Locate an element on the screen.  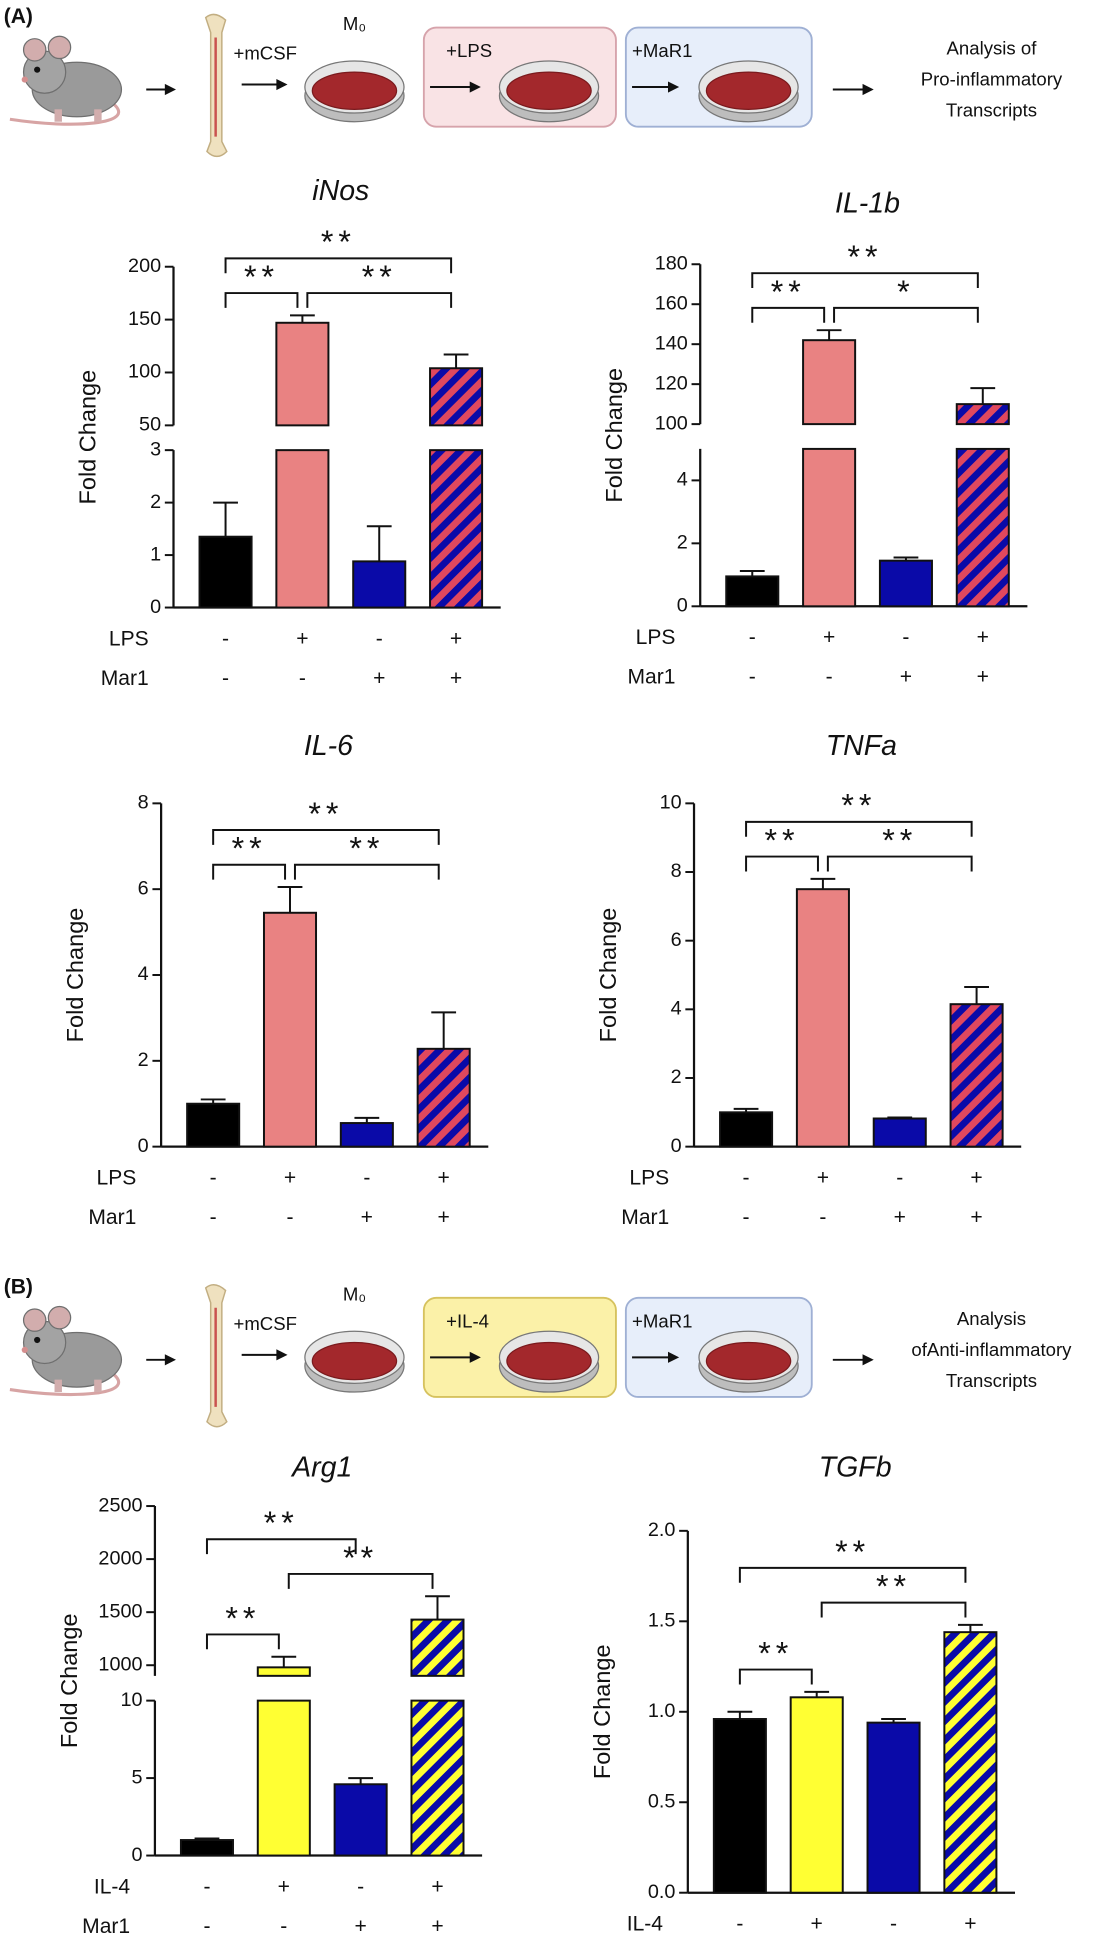
readout-text: Transcripts is located at coordinates (991, 1380).